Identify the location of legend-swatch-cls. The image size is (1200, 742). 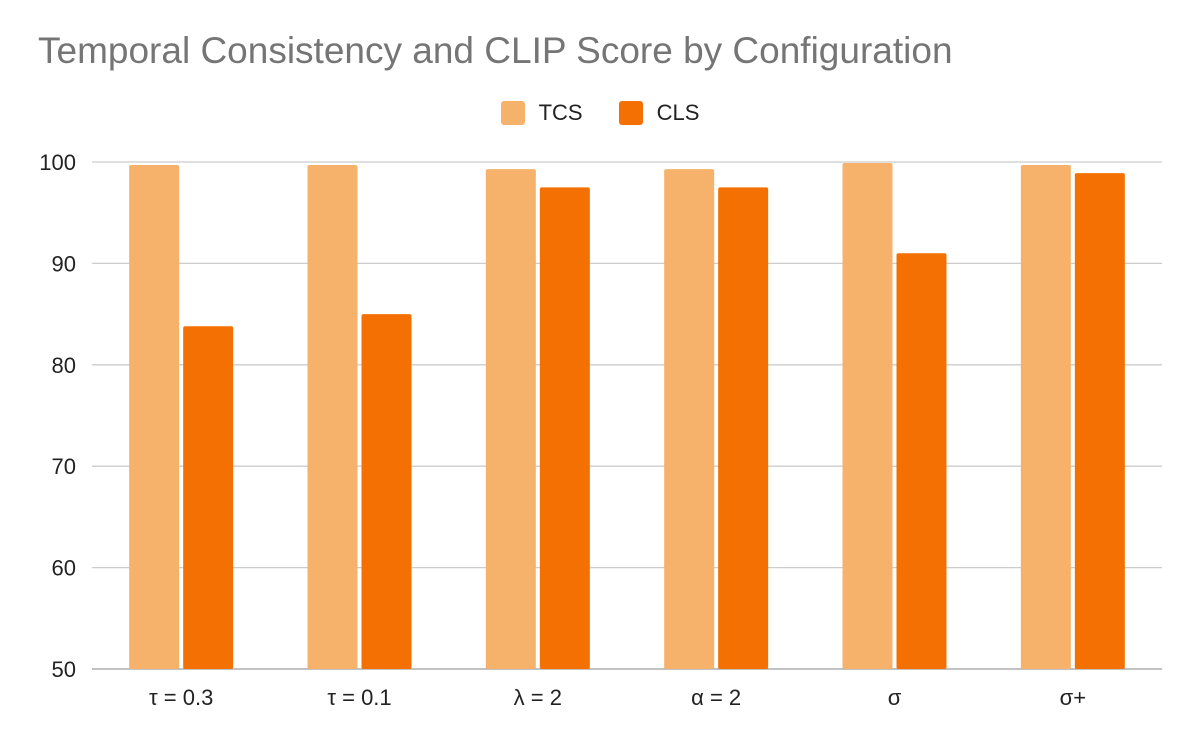
(630, 113).